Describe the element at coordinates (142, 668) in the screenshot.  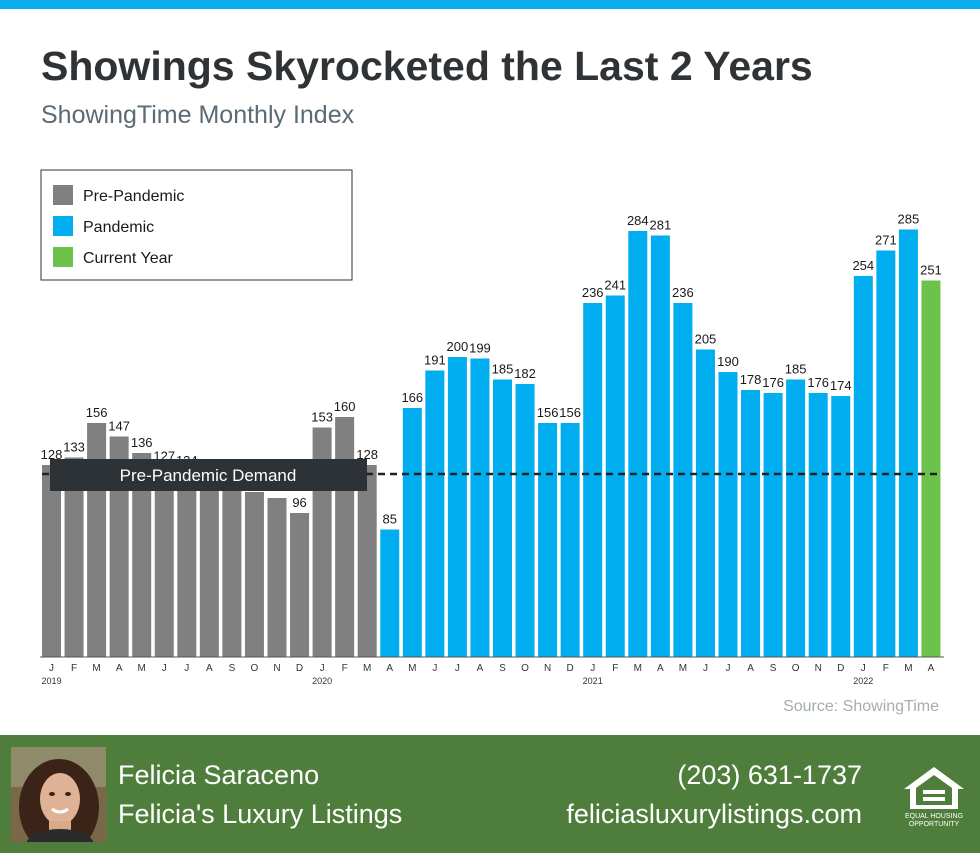
I see `month-tick-label-4: M` at that location.